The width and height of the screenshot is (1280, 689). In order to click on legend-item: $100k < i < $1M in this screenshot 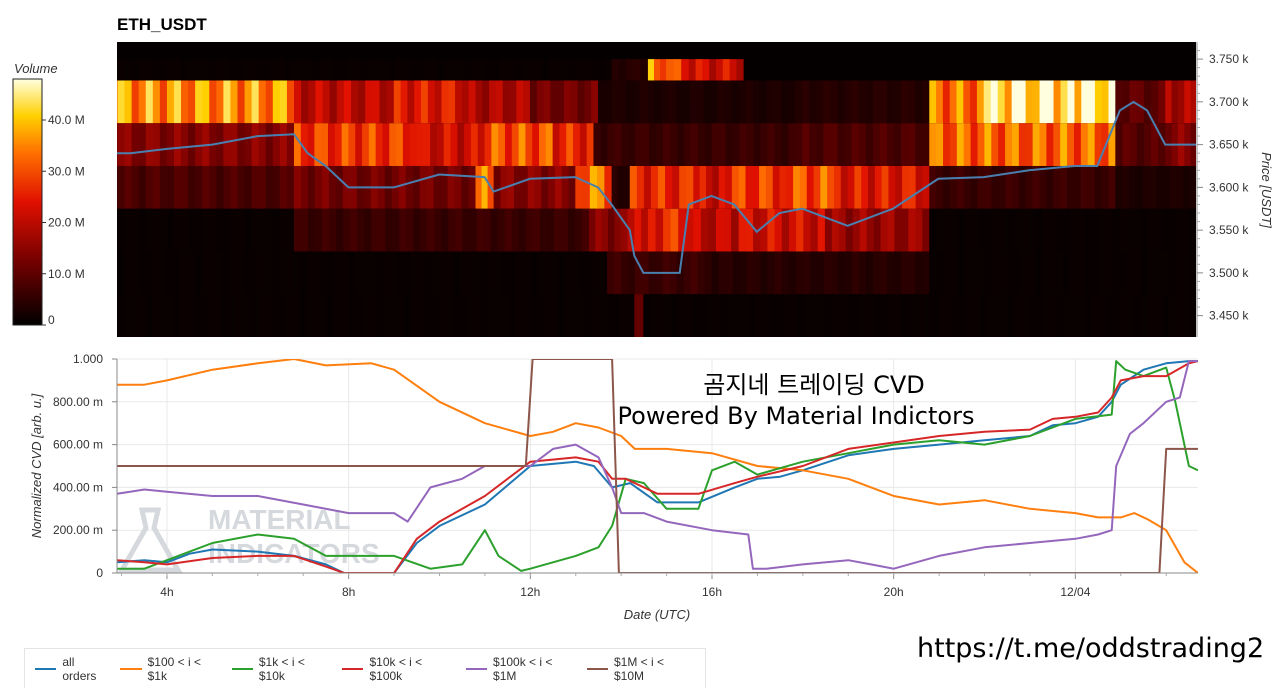, I will do `click(521, 669)`.